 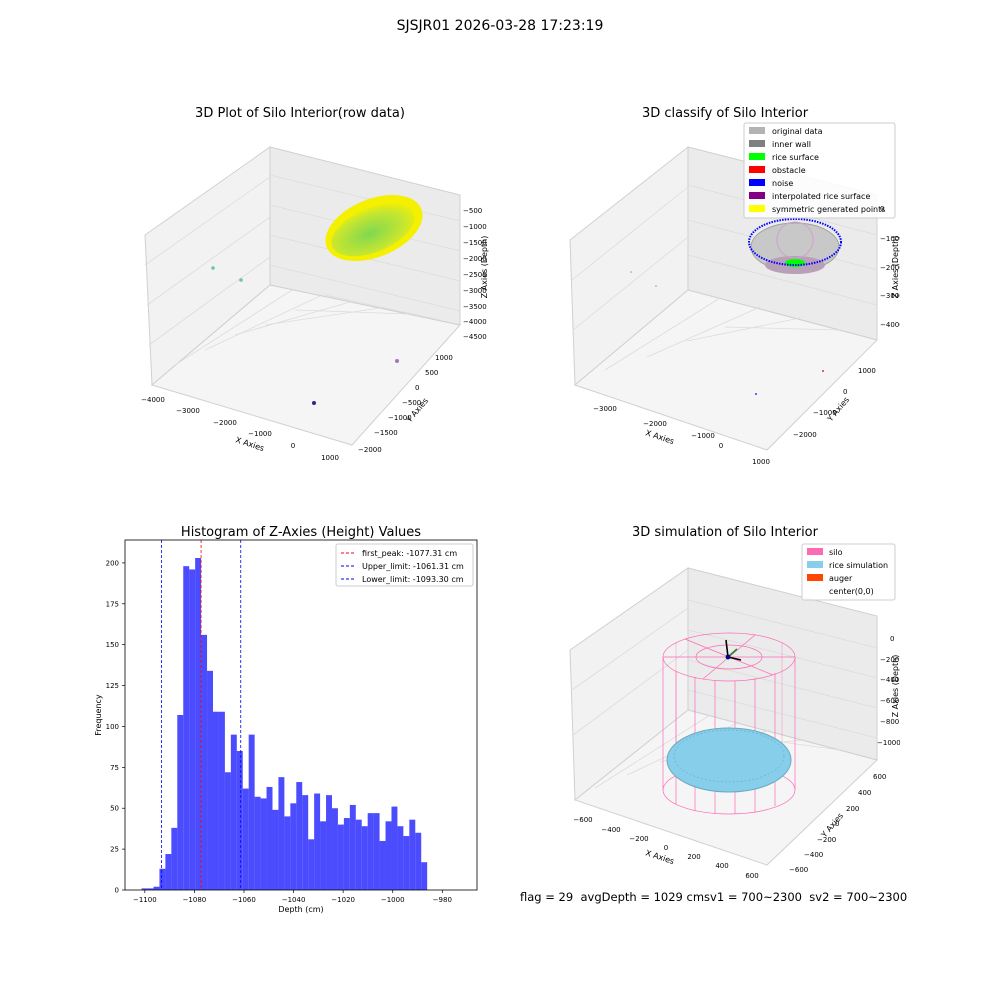 What do you see at coordinates (114, 850) in the screenshot?
I see `histogram-y-tick-label: 25` at bounding box center [114, 850].